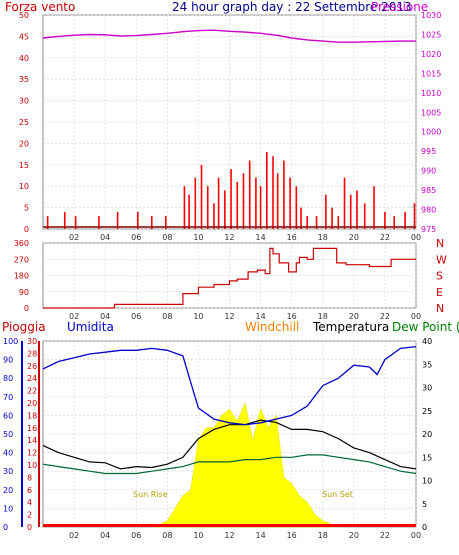 This screenshot has height=555, width=459. I want to click on rain-tick-label: 0, so click(29, 527).